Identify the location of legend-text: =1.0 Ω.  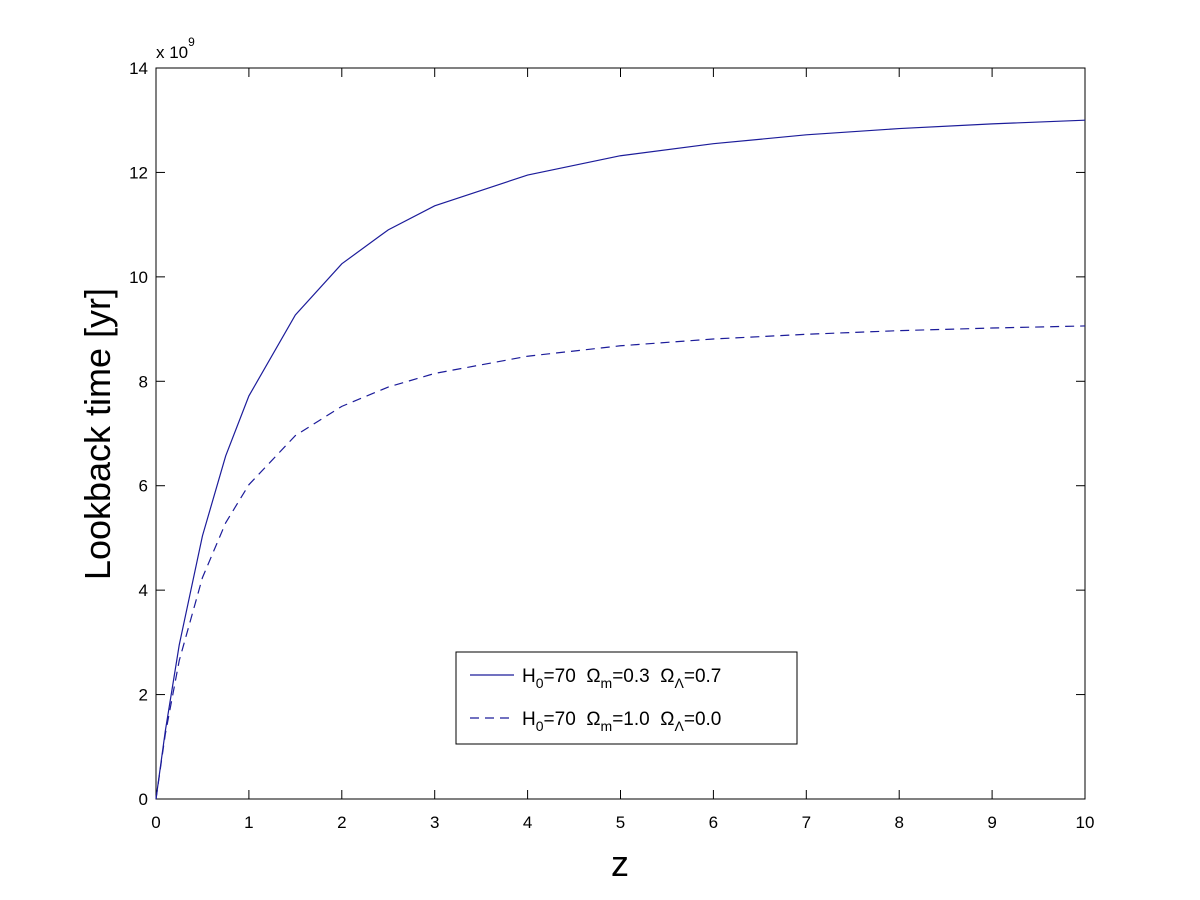
(643, 719).